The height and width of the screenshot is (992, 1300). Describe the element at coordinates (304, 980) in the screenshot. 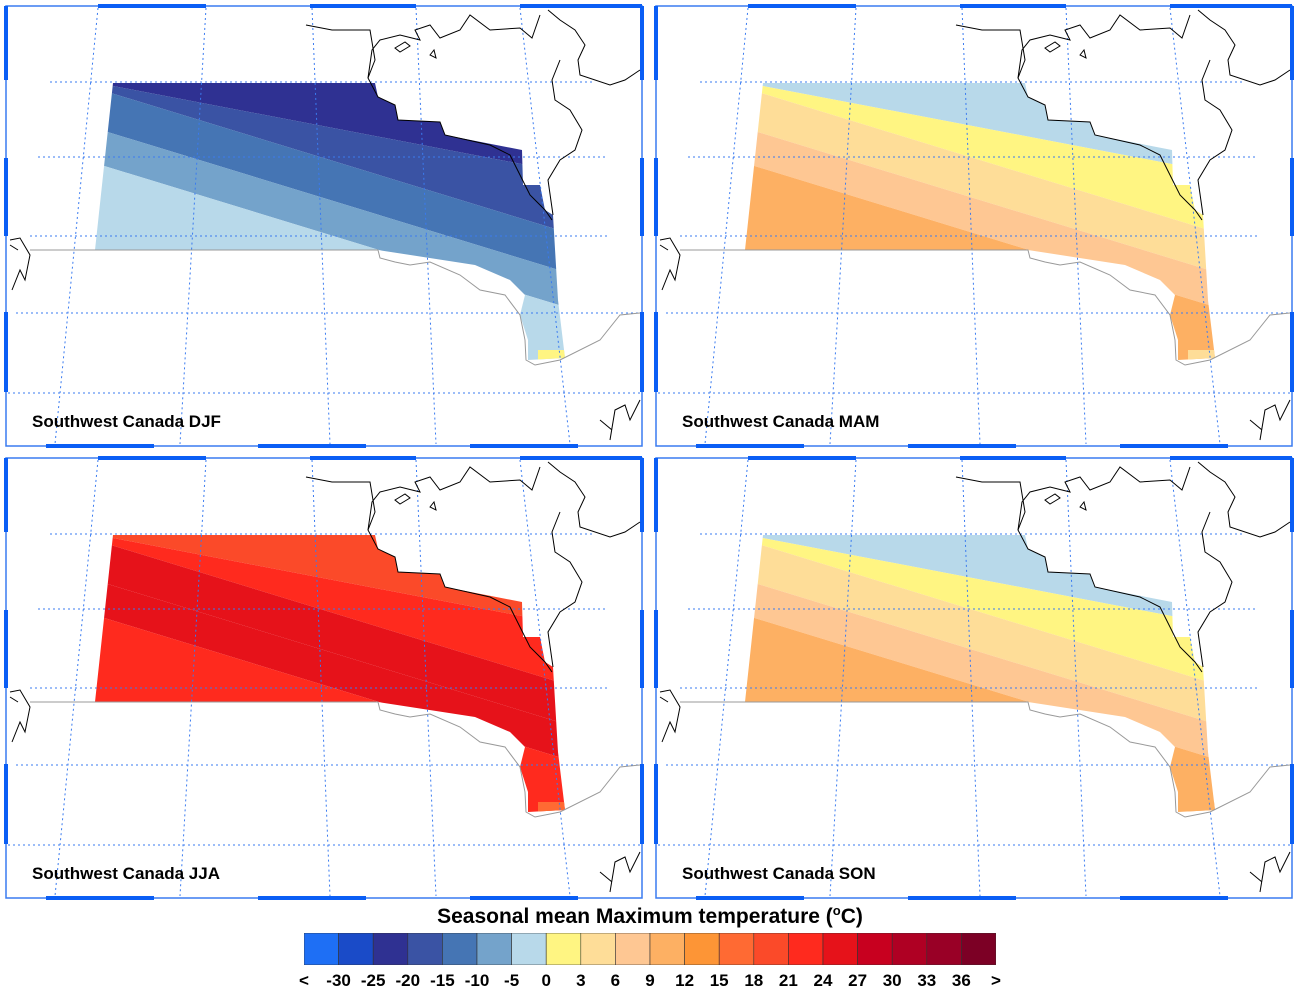

I see `colorbar-label: <` at that location.